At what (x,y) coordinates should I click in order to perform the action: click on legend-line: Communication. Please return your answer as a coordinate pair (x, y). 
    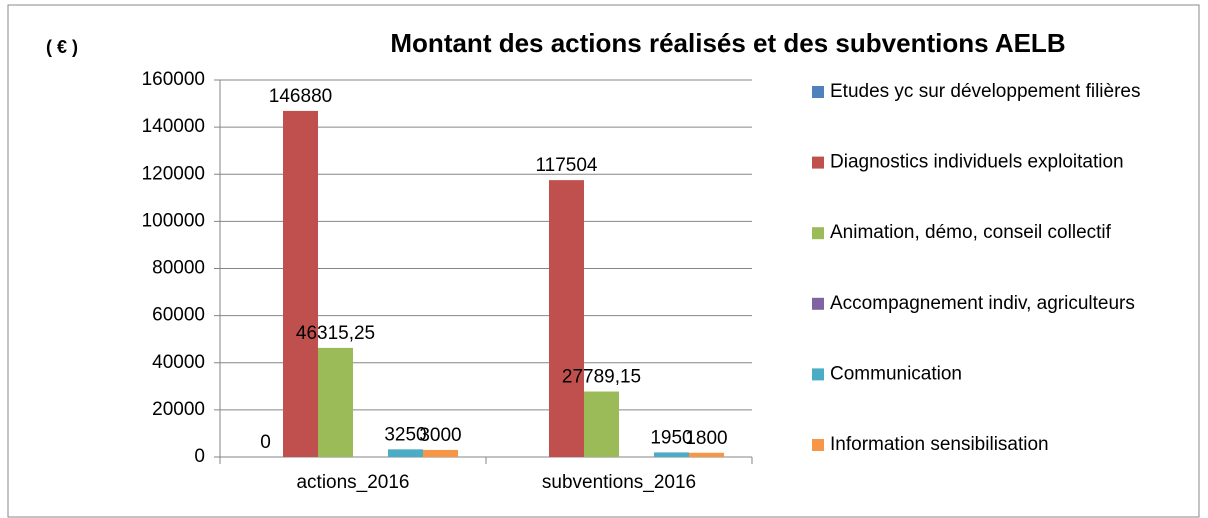
    Looking at the image, I should click on (896, 373).